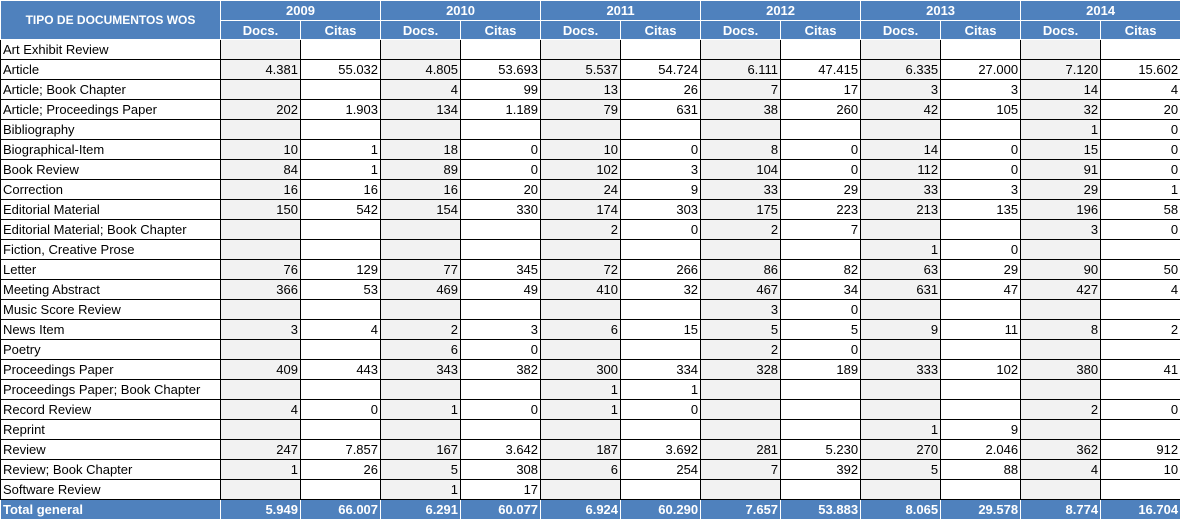 The height and width of the screenshot is (524, 1180). Describe the element at coordinates (901, 289) in the screenshot. I see `docs-cell: 631` at that location.